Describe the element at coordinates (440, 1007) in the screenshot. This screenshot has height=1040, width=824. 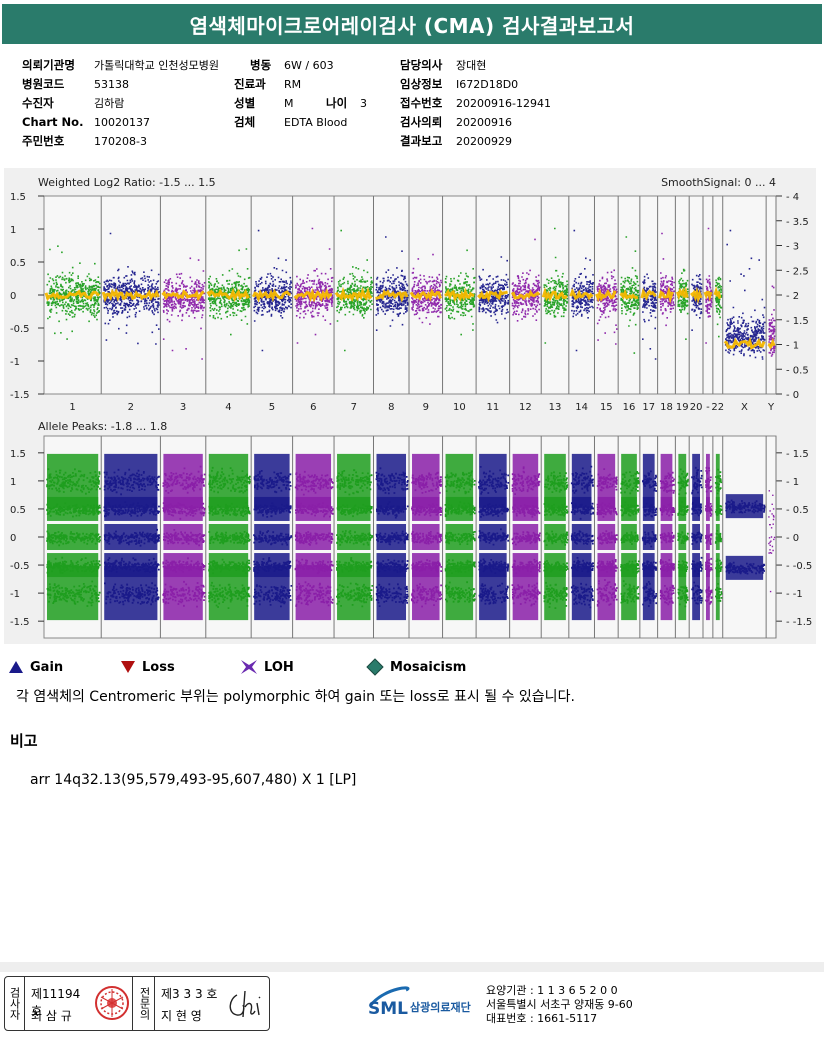
I see `sml-org-name: 삼광의료재단` at that location.